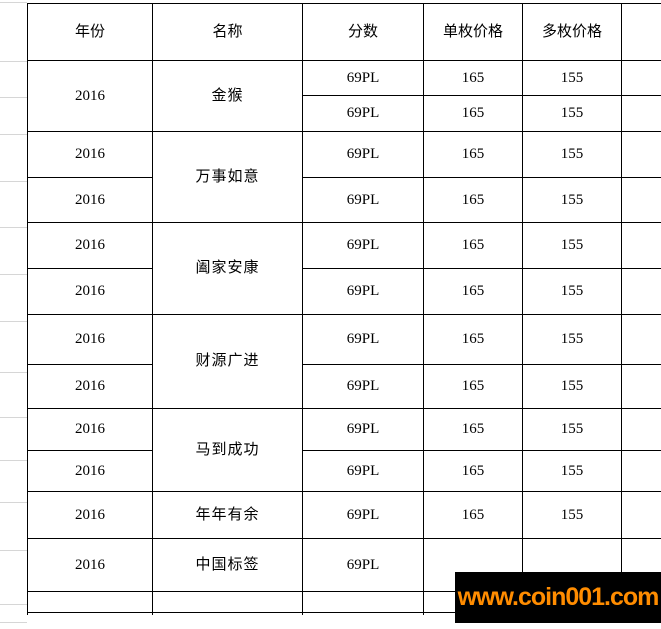  What do you see at coordinates (572, 32) in the screenshot?
I see `header-multi-price: 多枚价格` at bounding box center [572, 32].